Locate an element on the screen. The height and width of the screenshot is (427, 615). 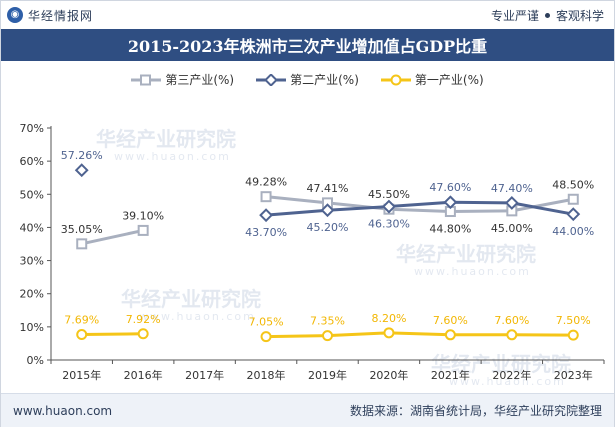
x-tick-label: 2023年 is located at coordinates (573, 375).